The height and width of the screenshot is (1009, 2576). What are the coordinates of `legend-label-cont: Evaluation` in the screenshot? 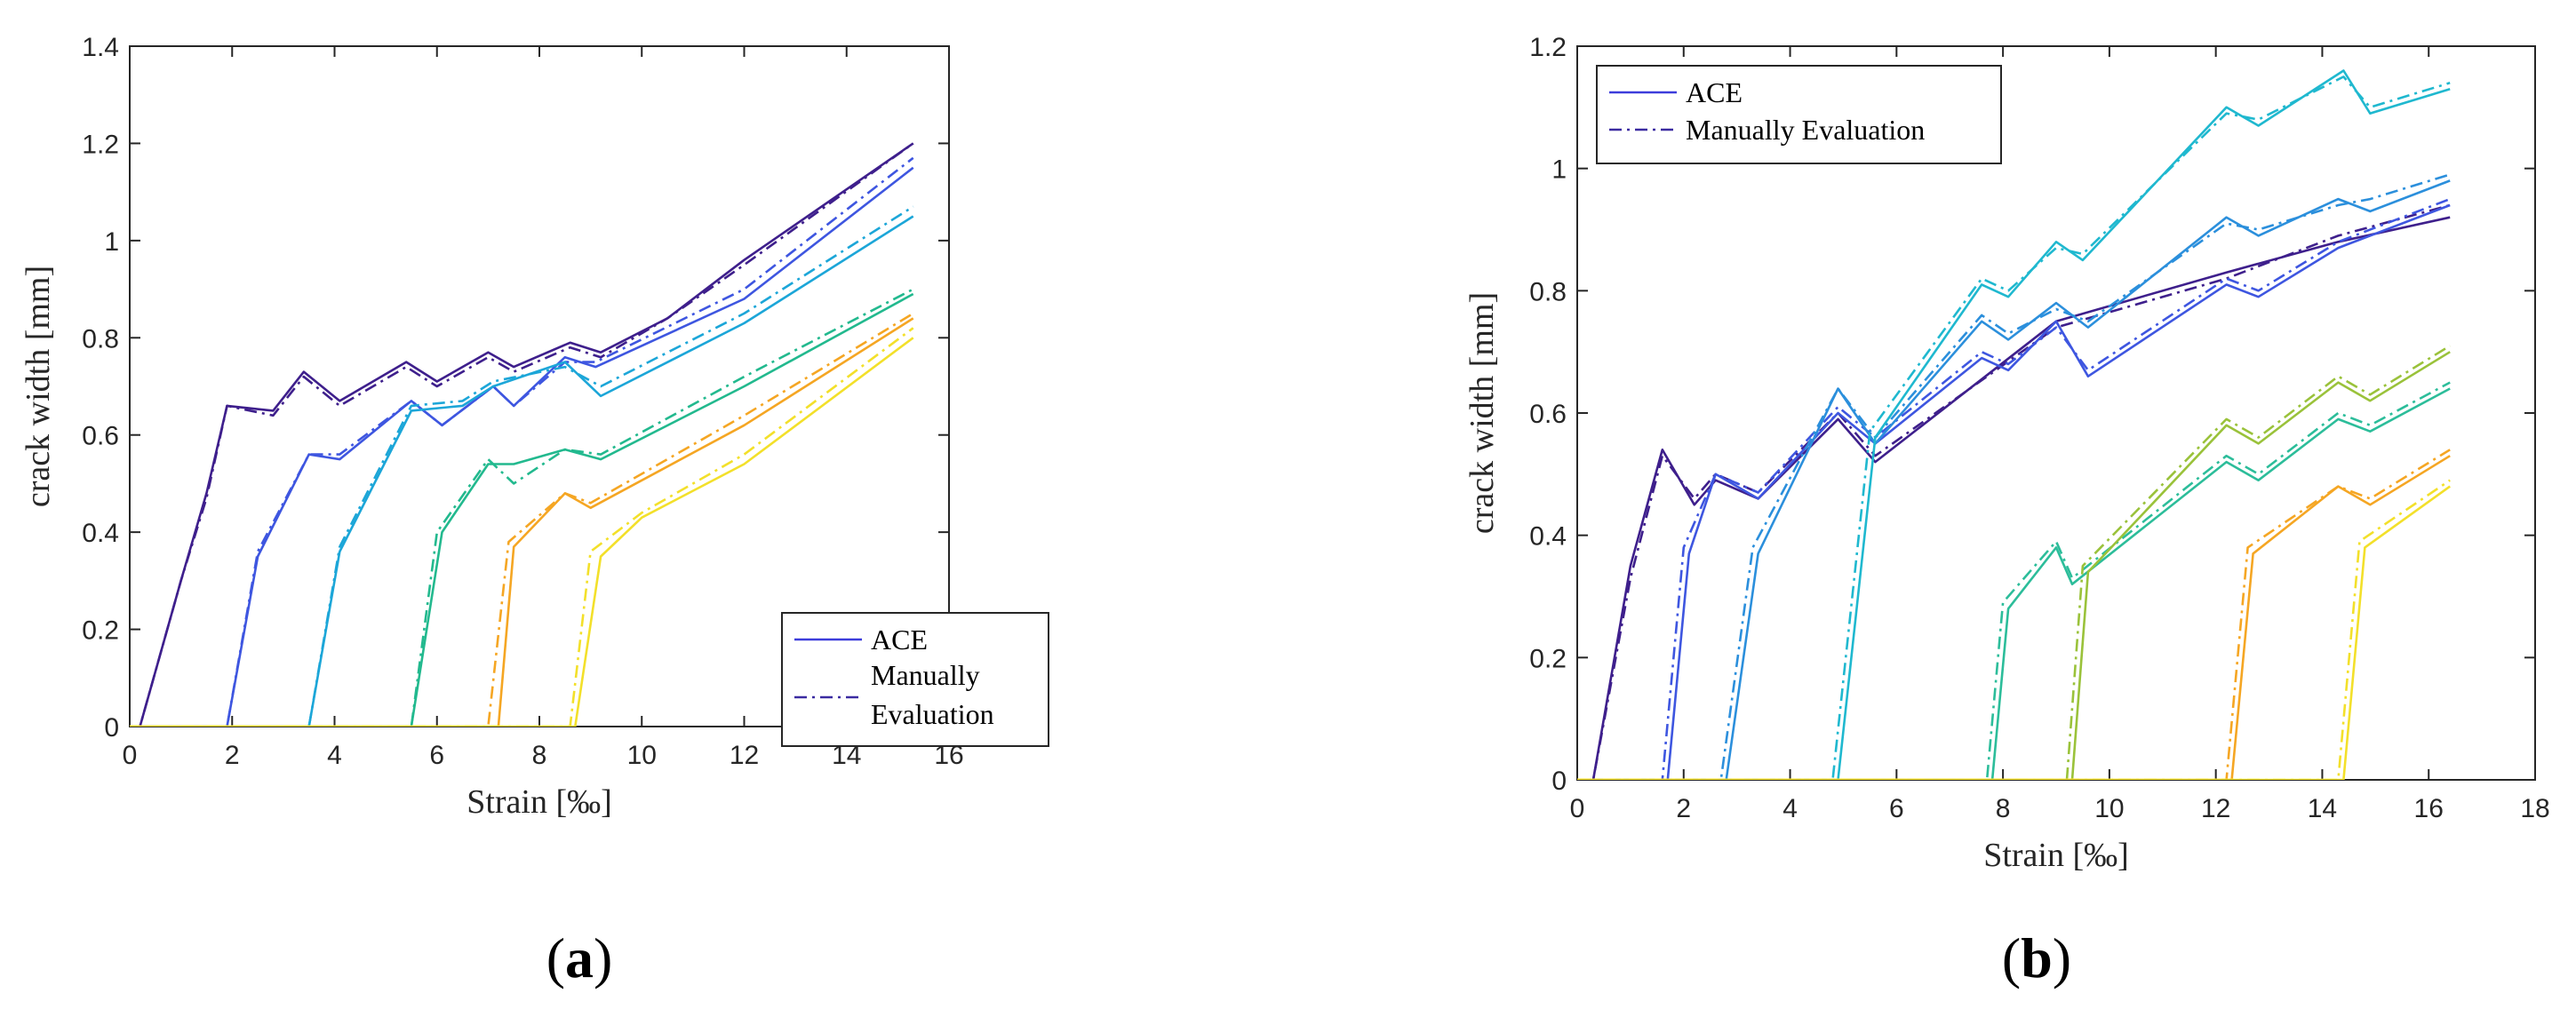 It's located at (933, 714).